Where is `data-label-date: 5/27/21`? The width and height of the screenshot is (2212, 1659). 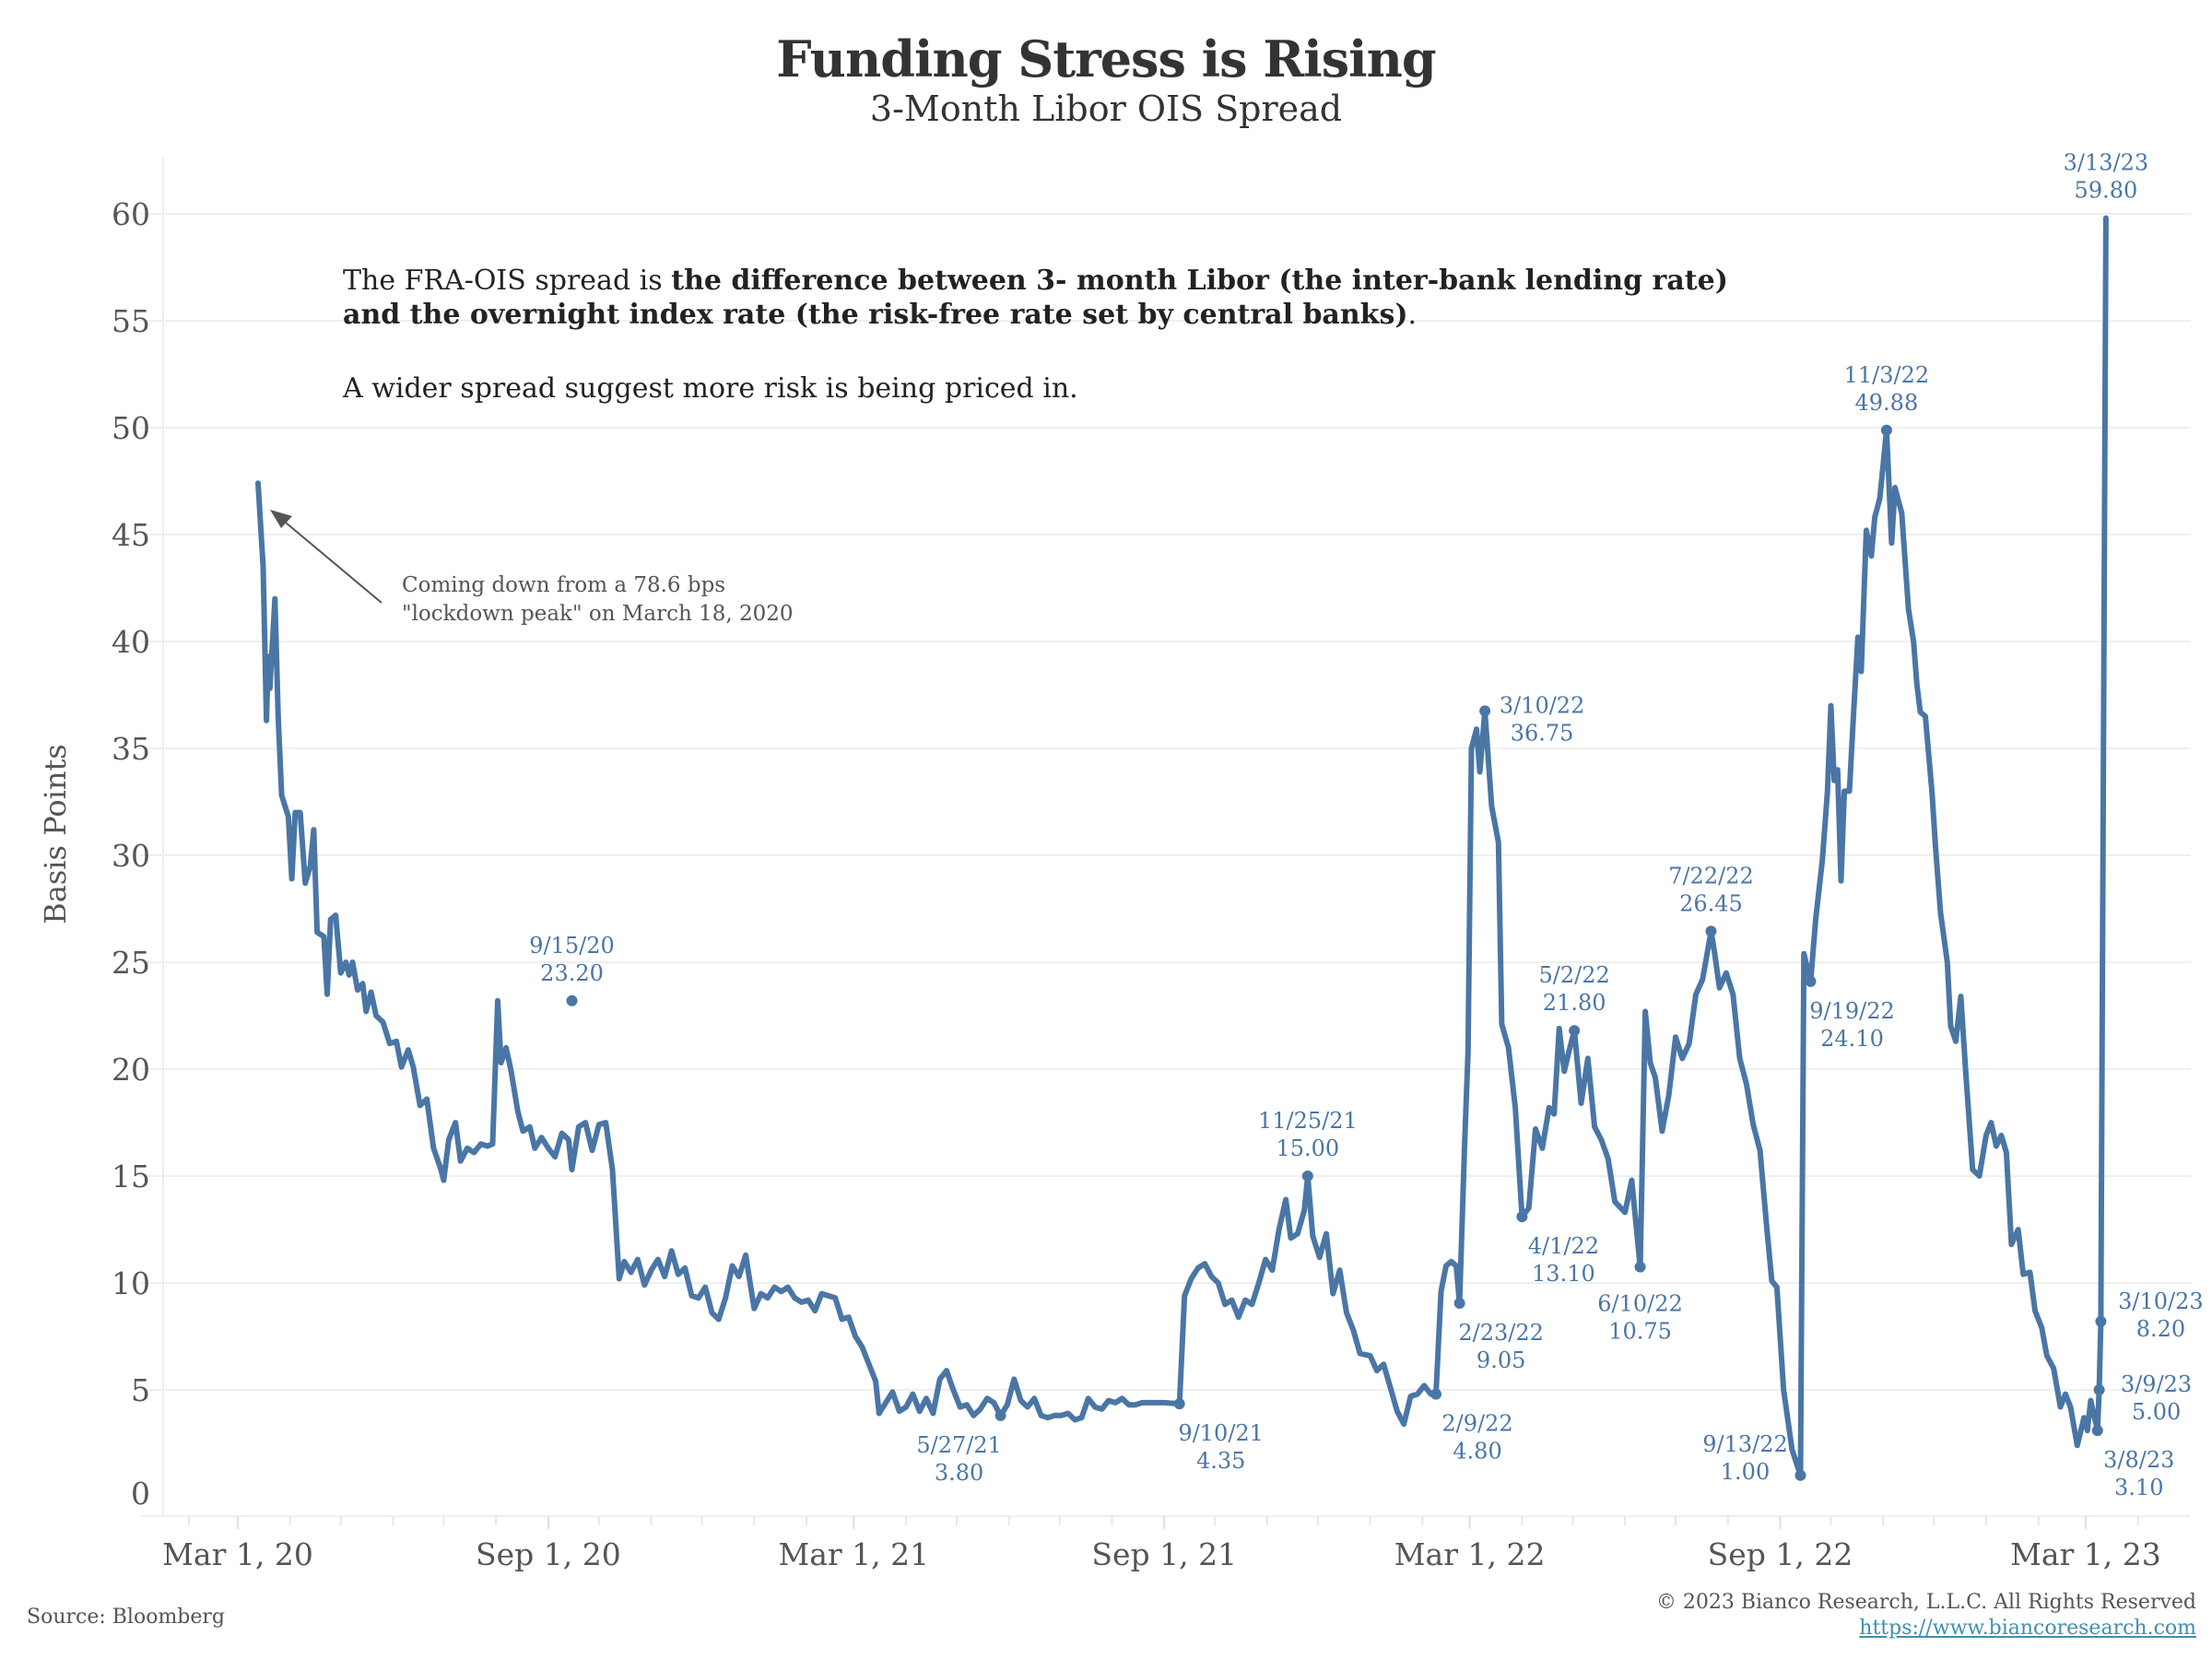
data-label-date: 5/27/21 is located at coordinates (959, 1445).